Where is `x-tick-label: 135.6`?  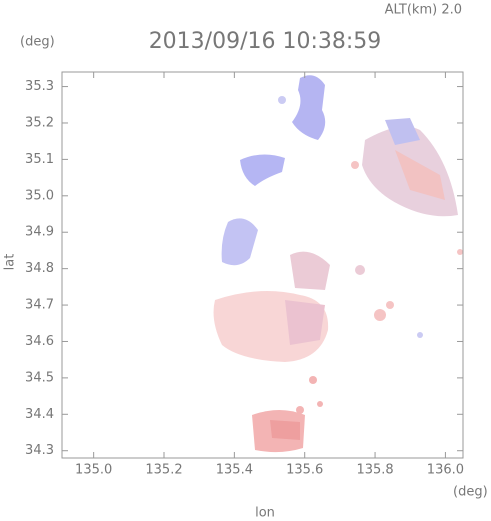
x-tick-label: 135.6 is located at coordinates (304, 470).